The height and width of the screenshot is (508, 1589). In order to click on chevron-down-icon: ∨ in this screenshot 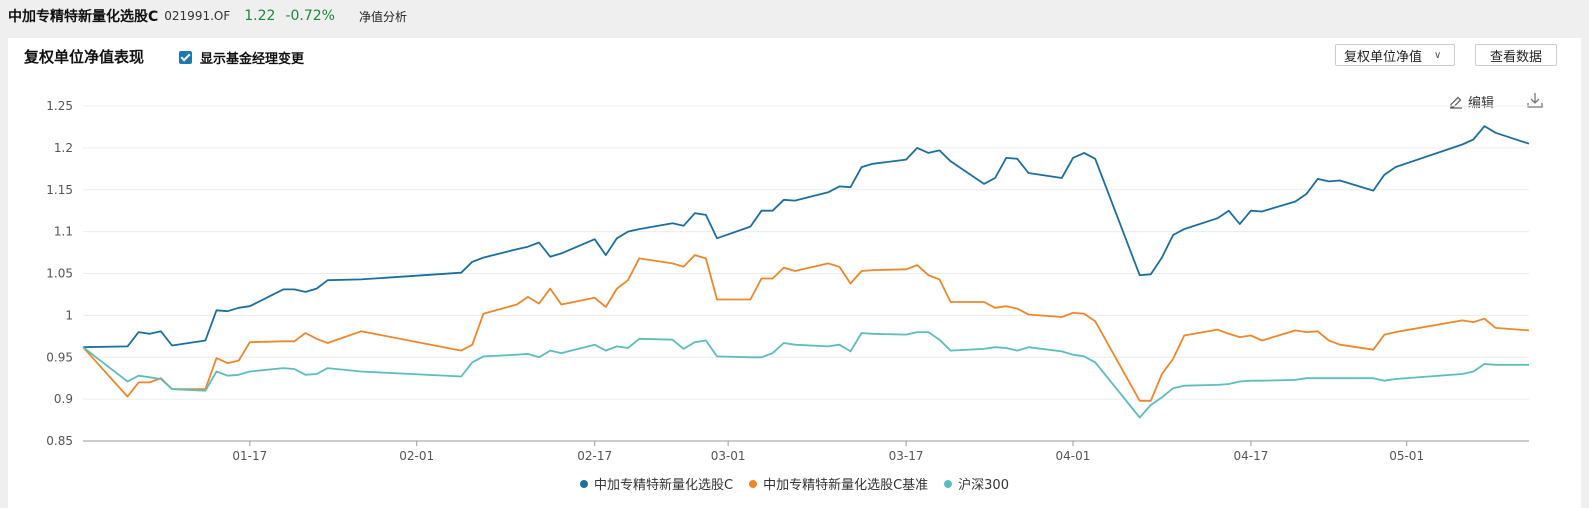, I will do `click(1438, 55)`.